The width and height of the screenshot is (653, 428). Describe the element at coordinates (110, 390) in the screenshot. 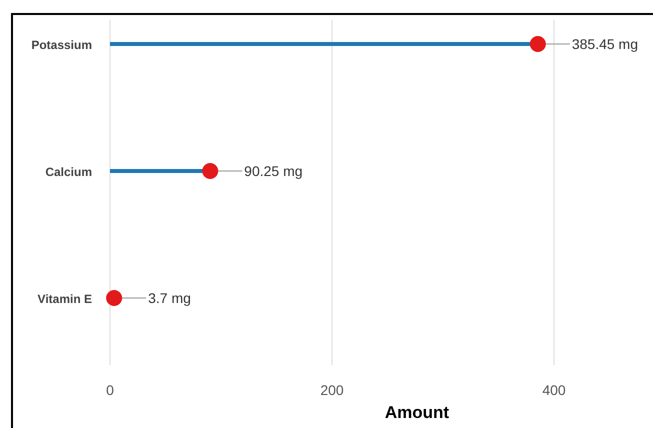

I see `x-tick-label: 0` at that location.